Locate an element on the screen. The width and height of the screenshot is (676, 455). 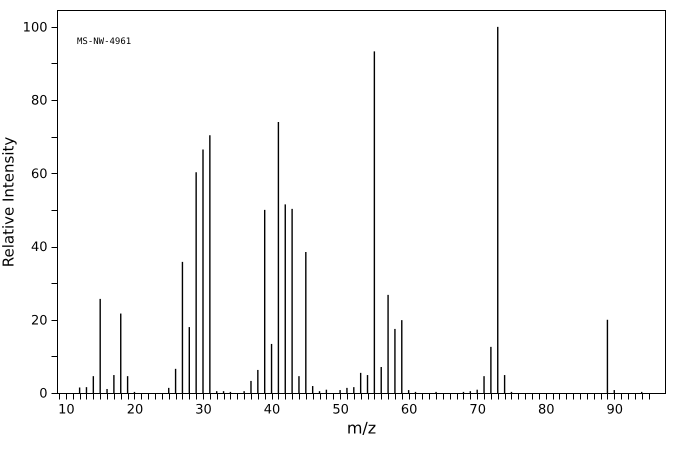
x-tick-label: 90 is located at coordinates (615, 410).